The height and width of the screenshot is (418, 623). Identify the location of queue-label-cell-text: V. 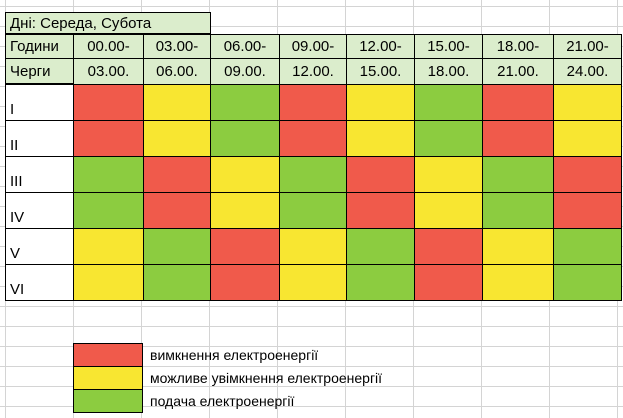
(15, 253).